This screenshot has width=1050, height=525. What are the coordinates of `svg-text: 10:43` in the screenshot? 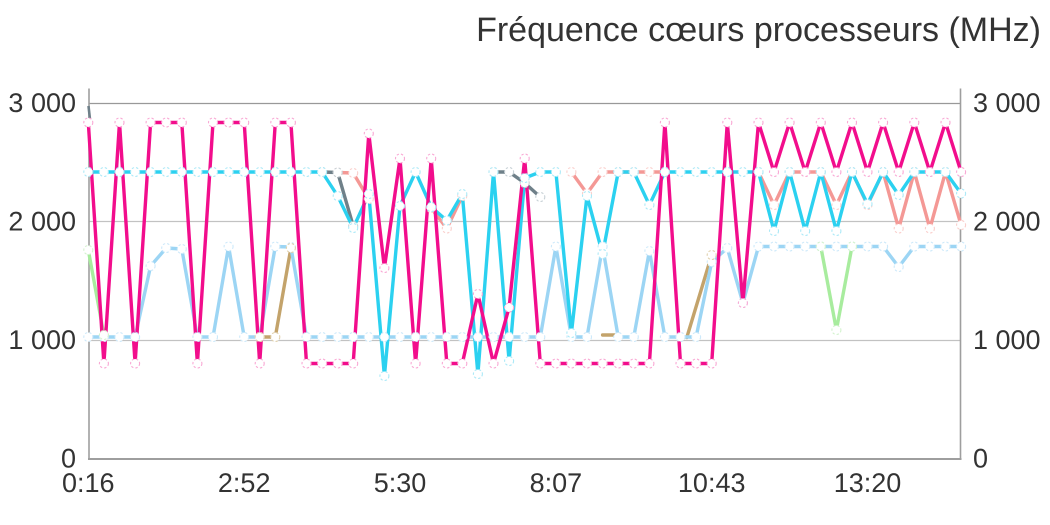 It's located at (712, 483).